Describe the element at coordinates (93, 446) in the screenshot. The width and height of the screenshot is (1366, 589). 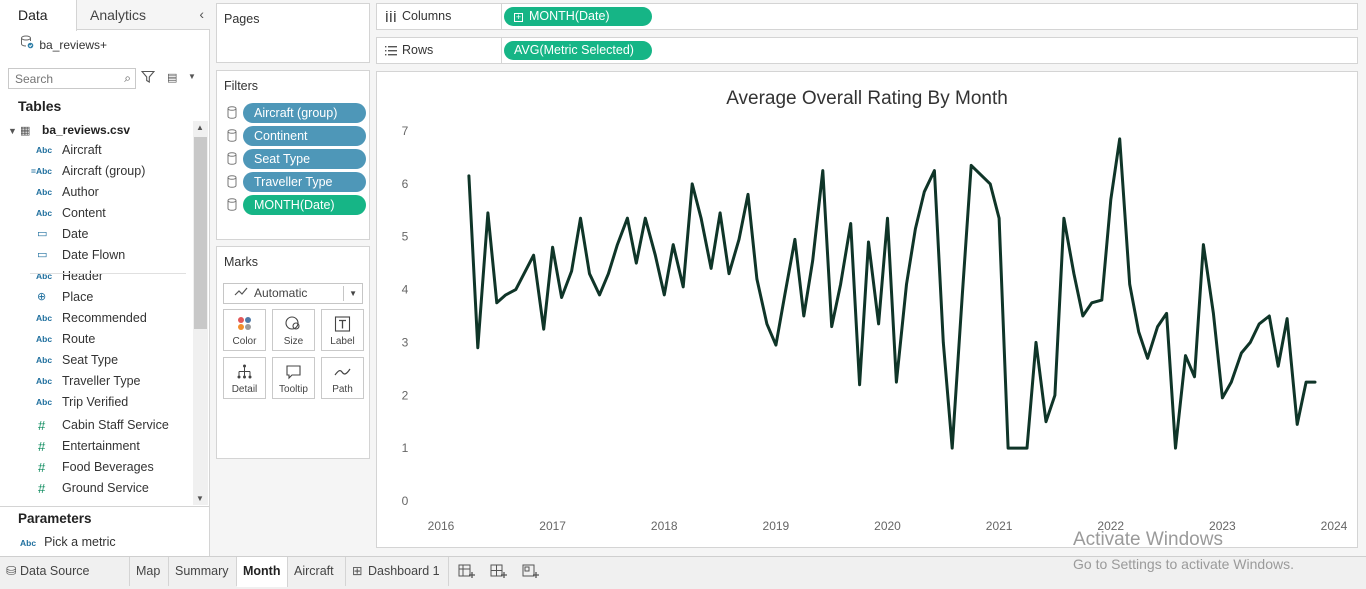
I see `field-item: # Entertainment` at that location.